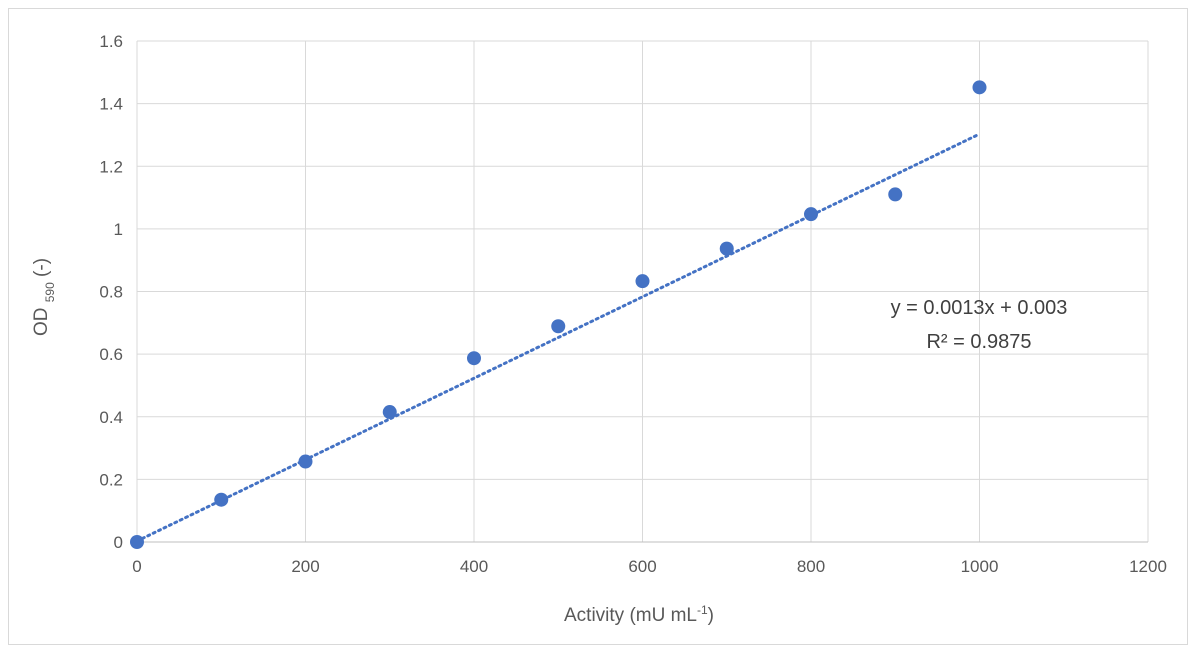 Image resolution: width=1198 pixels, height=653 pixels. I want to click on trendline-r-squared: R² = 0.9875, so click(978, 342).